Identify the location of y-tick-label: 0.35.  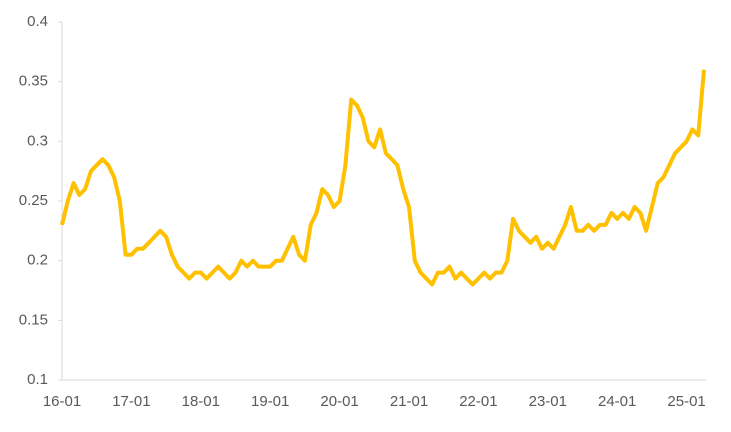
(33, 81).